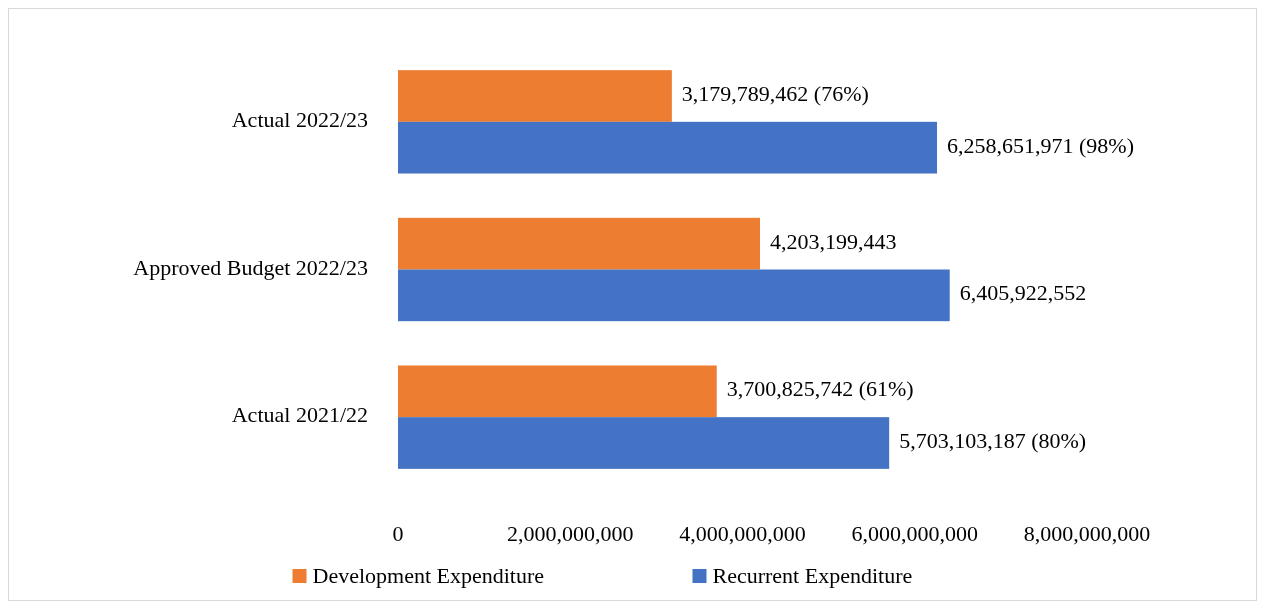 This screenshot has width=1265, height=609. I want to click on data-label: 5,703,103,187 (80%), so click(993, 441).